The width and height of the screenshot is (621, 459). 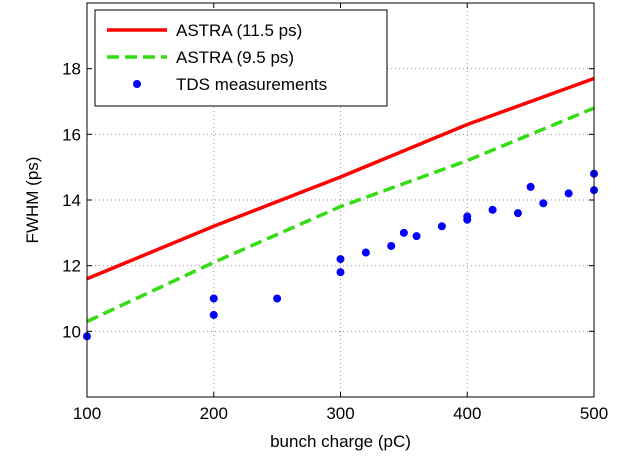 What do you see at coordinates (467, 413) in the screenshot?
I see `x-tick-label: 400` at bounding box center [467, 413].